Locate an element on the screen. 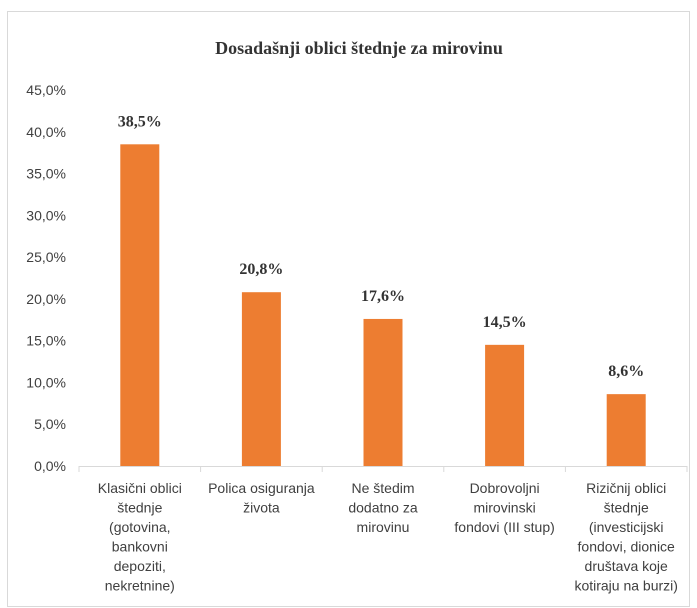 This screenshot has width=697, height=608. category-label-line: Polica osiguranja is located at coordinates (261, 488).